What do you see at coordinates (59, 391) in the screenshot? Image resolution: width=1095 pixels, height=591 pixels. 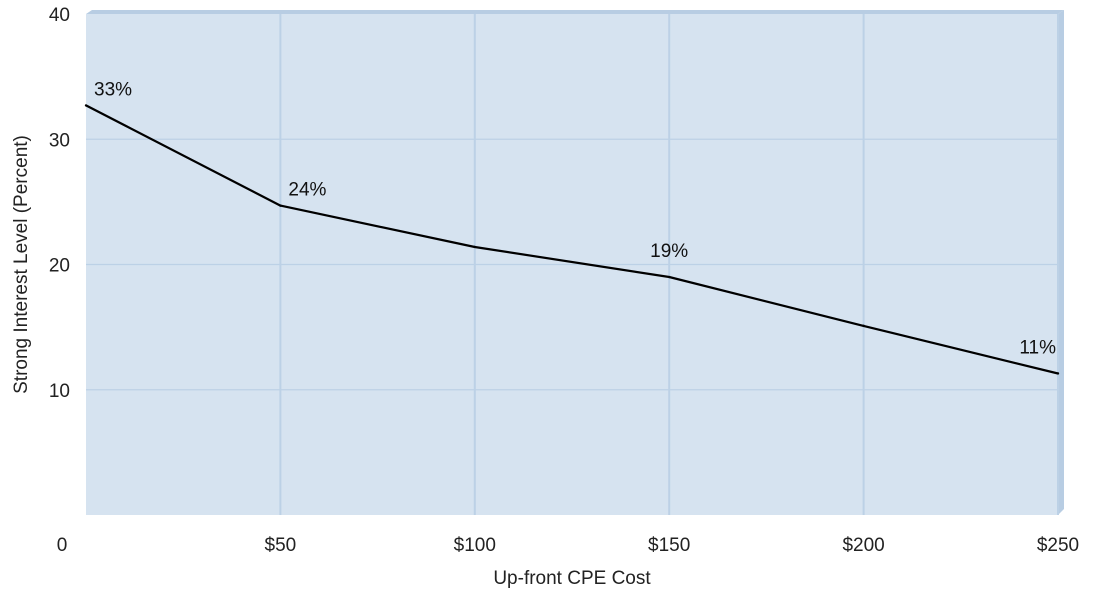 I see `y-tick-label: 10` at bounding box center [59, 391].